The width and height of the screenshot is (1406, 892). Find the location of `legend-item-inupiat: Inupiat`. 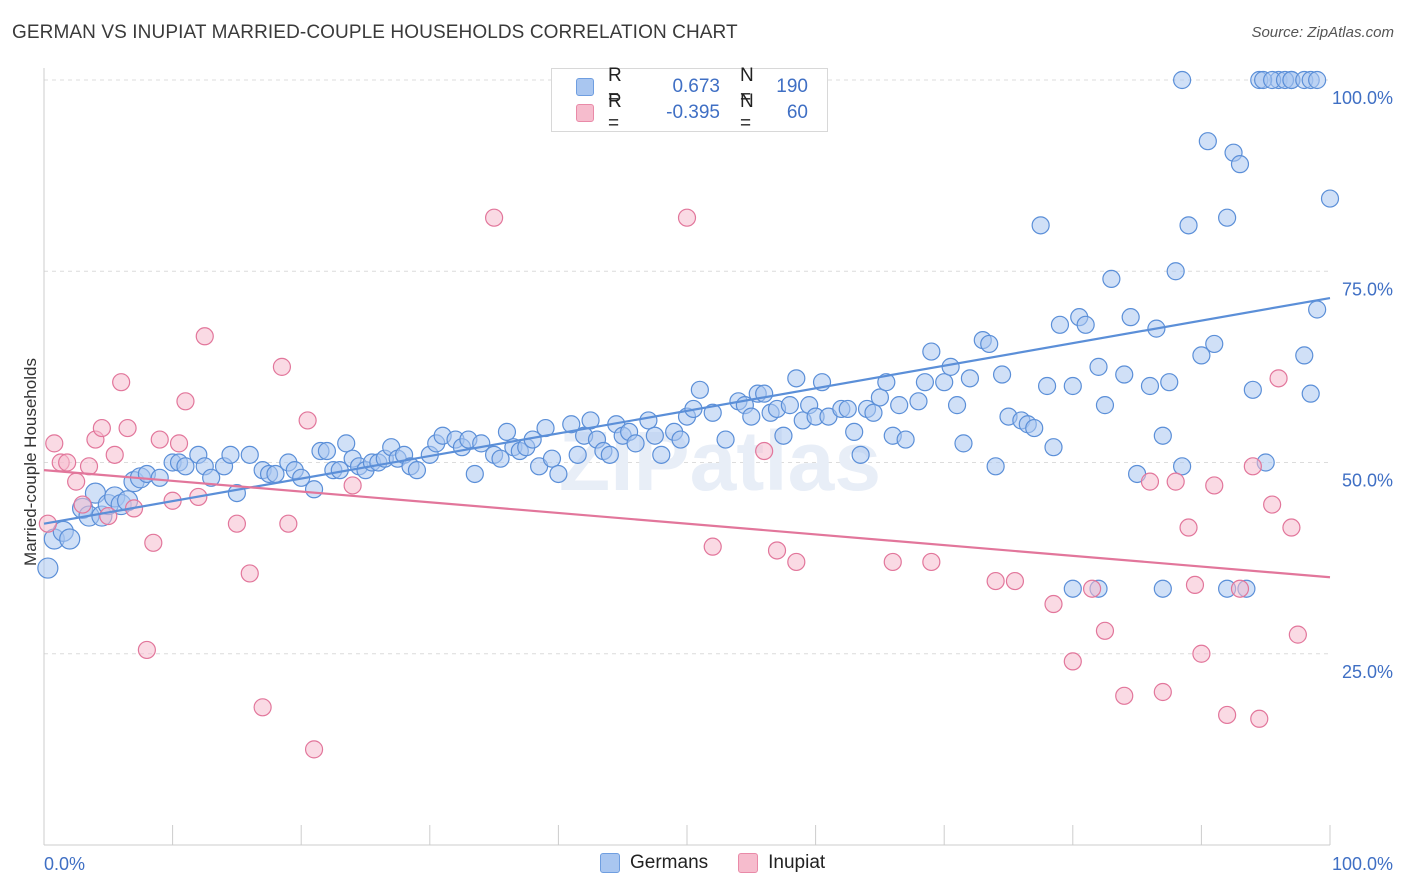

legend-item-inupiat: Inupiat is located at coordinates (781, 863).